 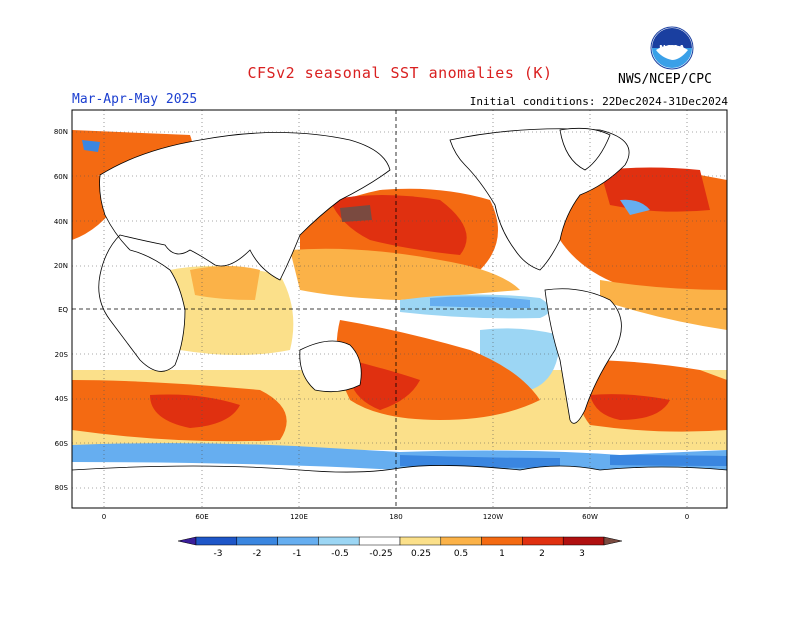 What do you see at coordinates (61, 266) in the screenshot?
I see `lat-label: 20N` at bounding box center [61, 266].